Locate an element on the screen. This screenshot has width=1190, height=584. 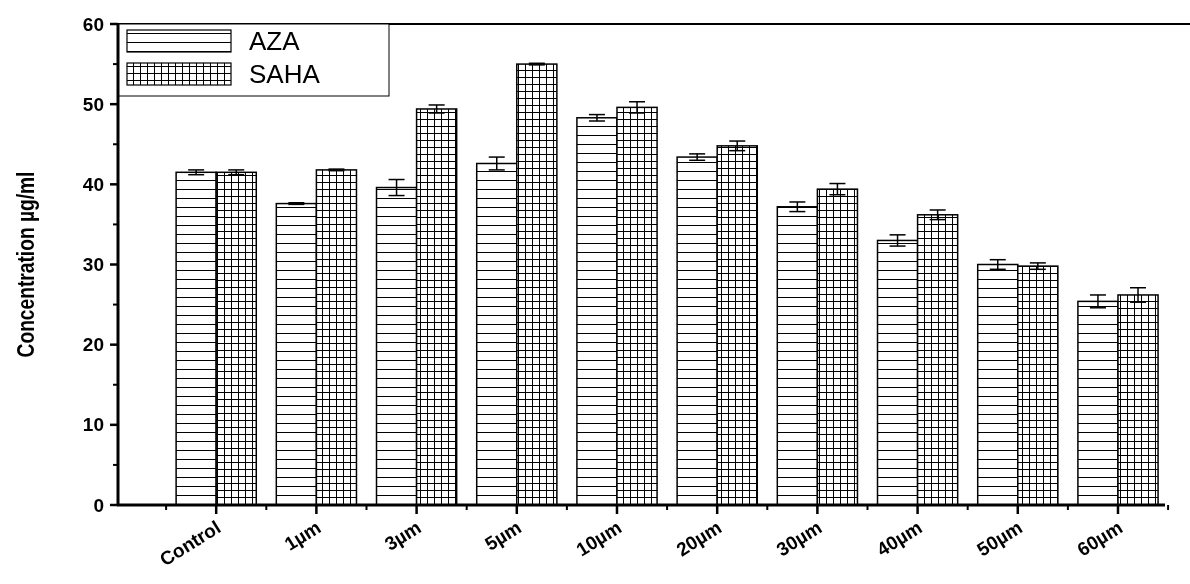
y-axis-title: Concentration µg/ml is located at coordinates (25, 264).